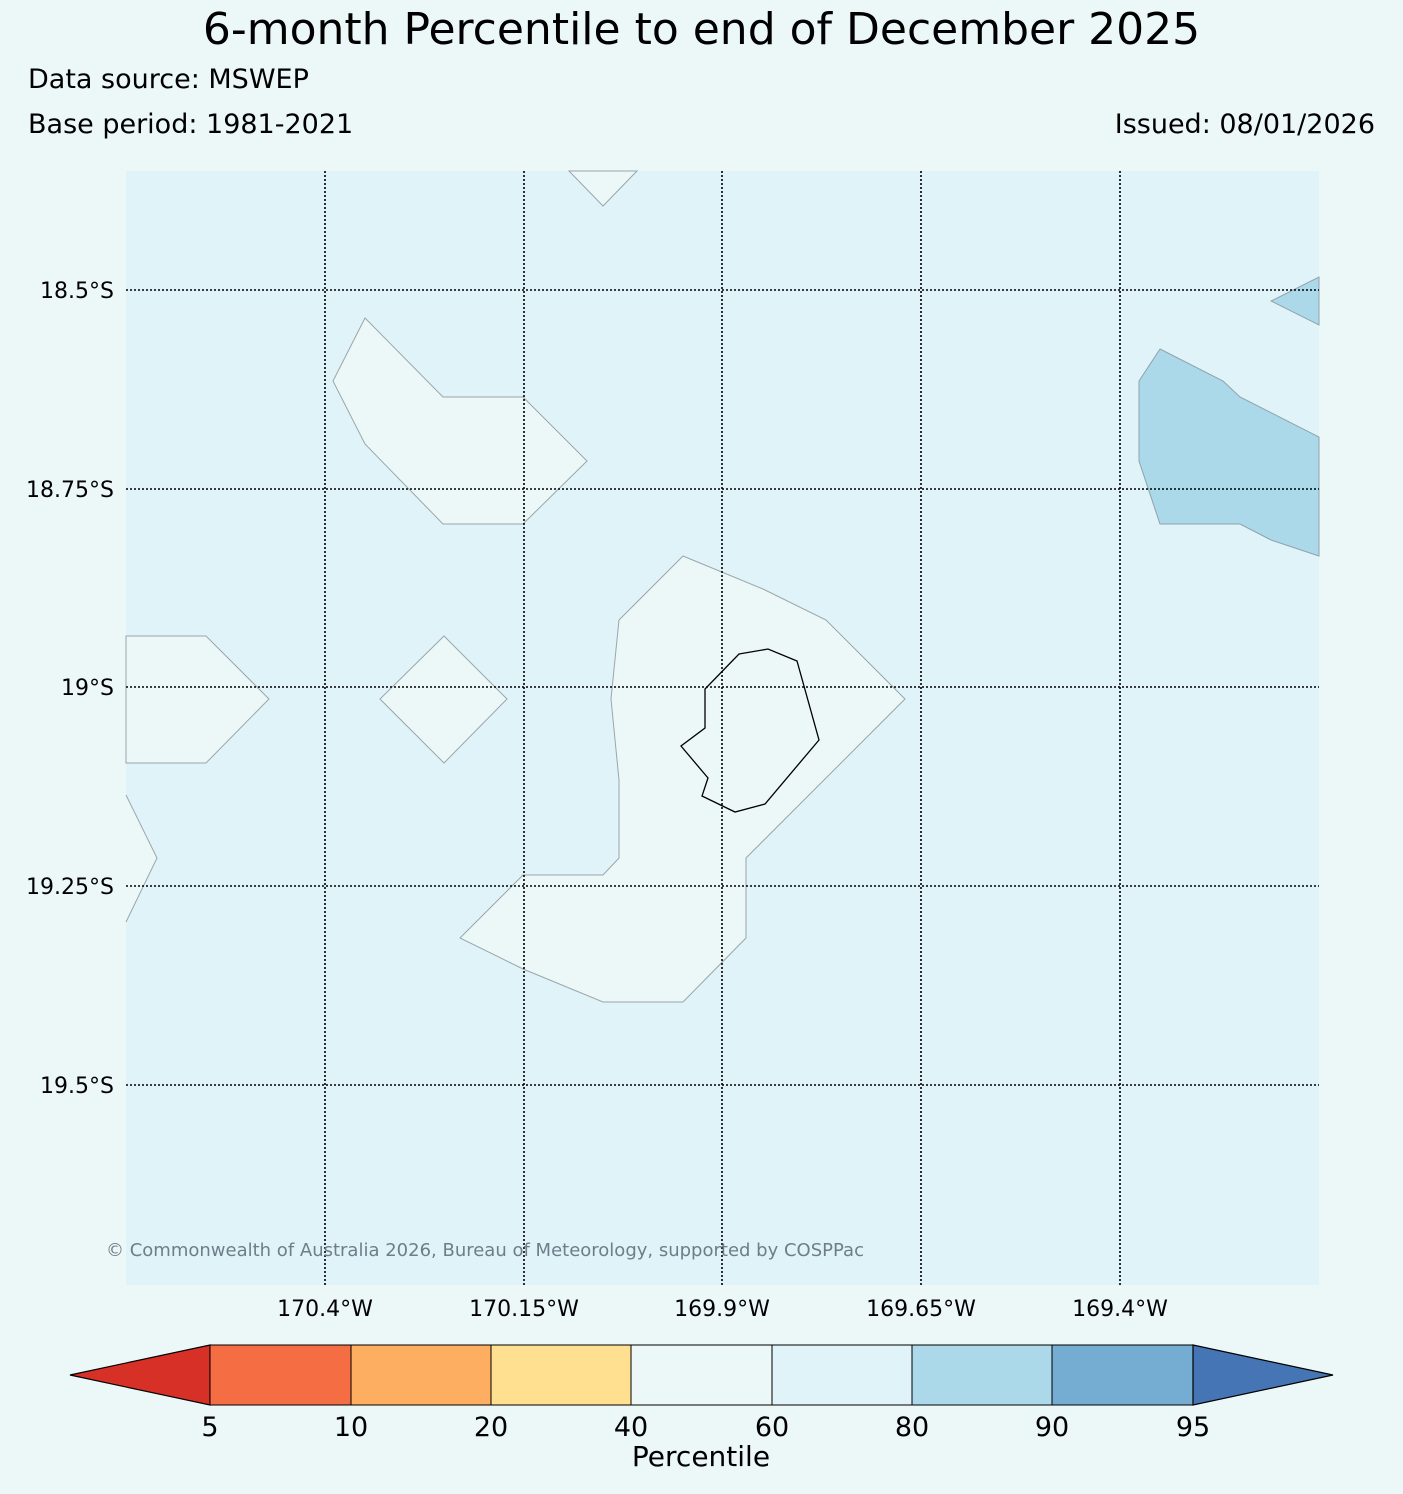  I want to click on colorbar-tick-60: 60, so click(772, 1427).